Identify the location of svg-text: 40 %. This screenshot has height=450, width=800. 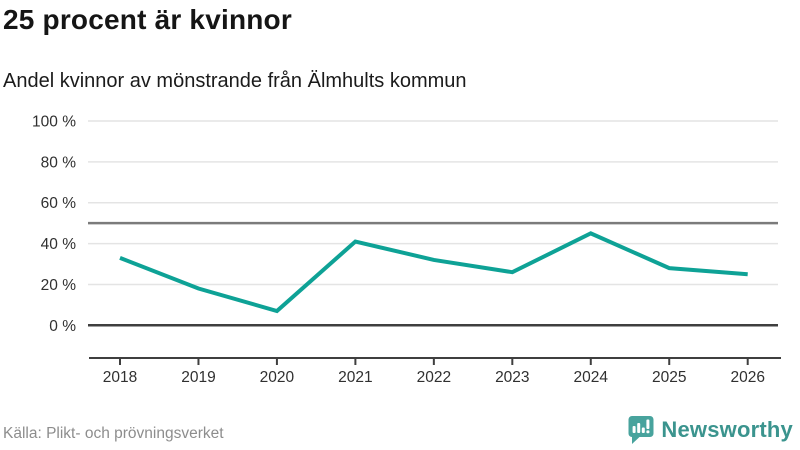
(59, 244).